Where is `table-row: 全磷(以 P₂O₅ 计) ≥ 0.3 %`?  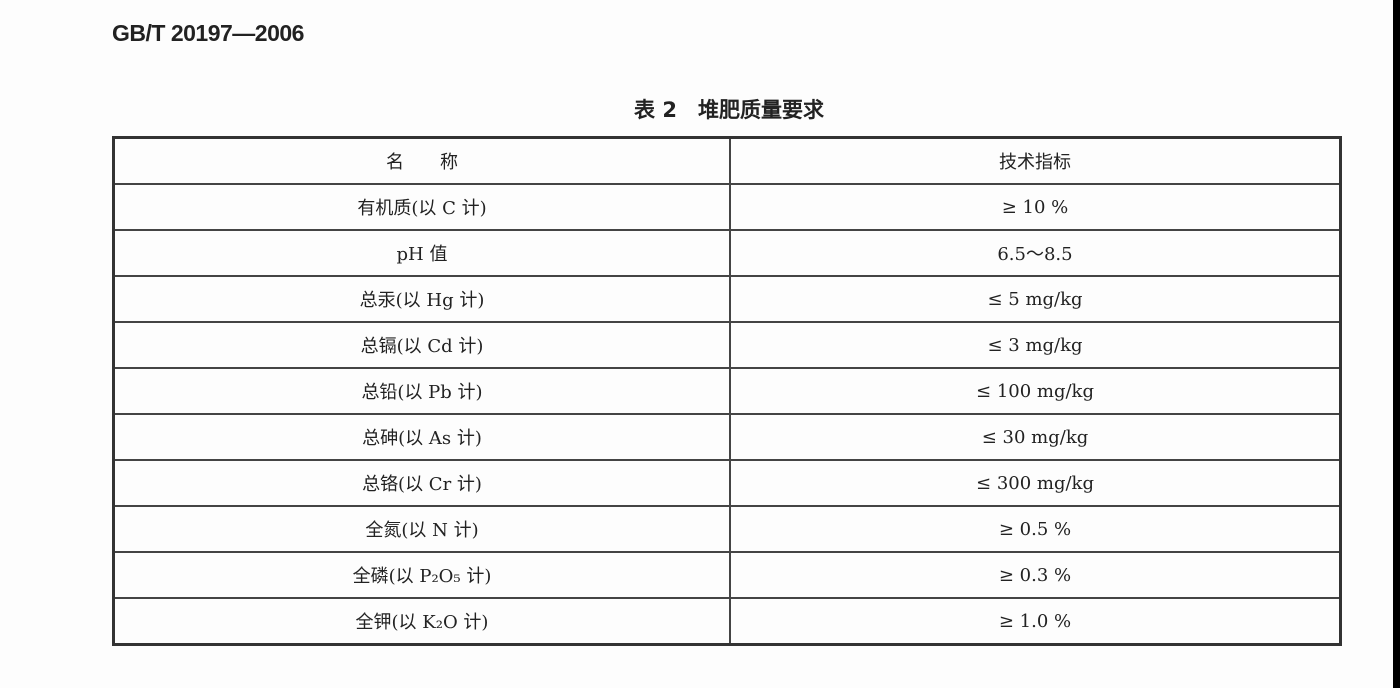 table-row: 全磷(以 P₂O₅ 计) ≥ 0.3 % is located at coordinates (727, 575).